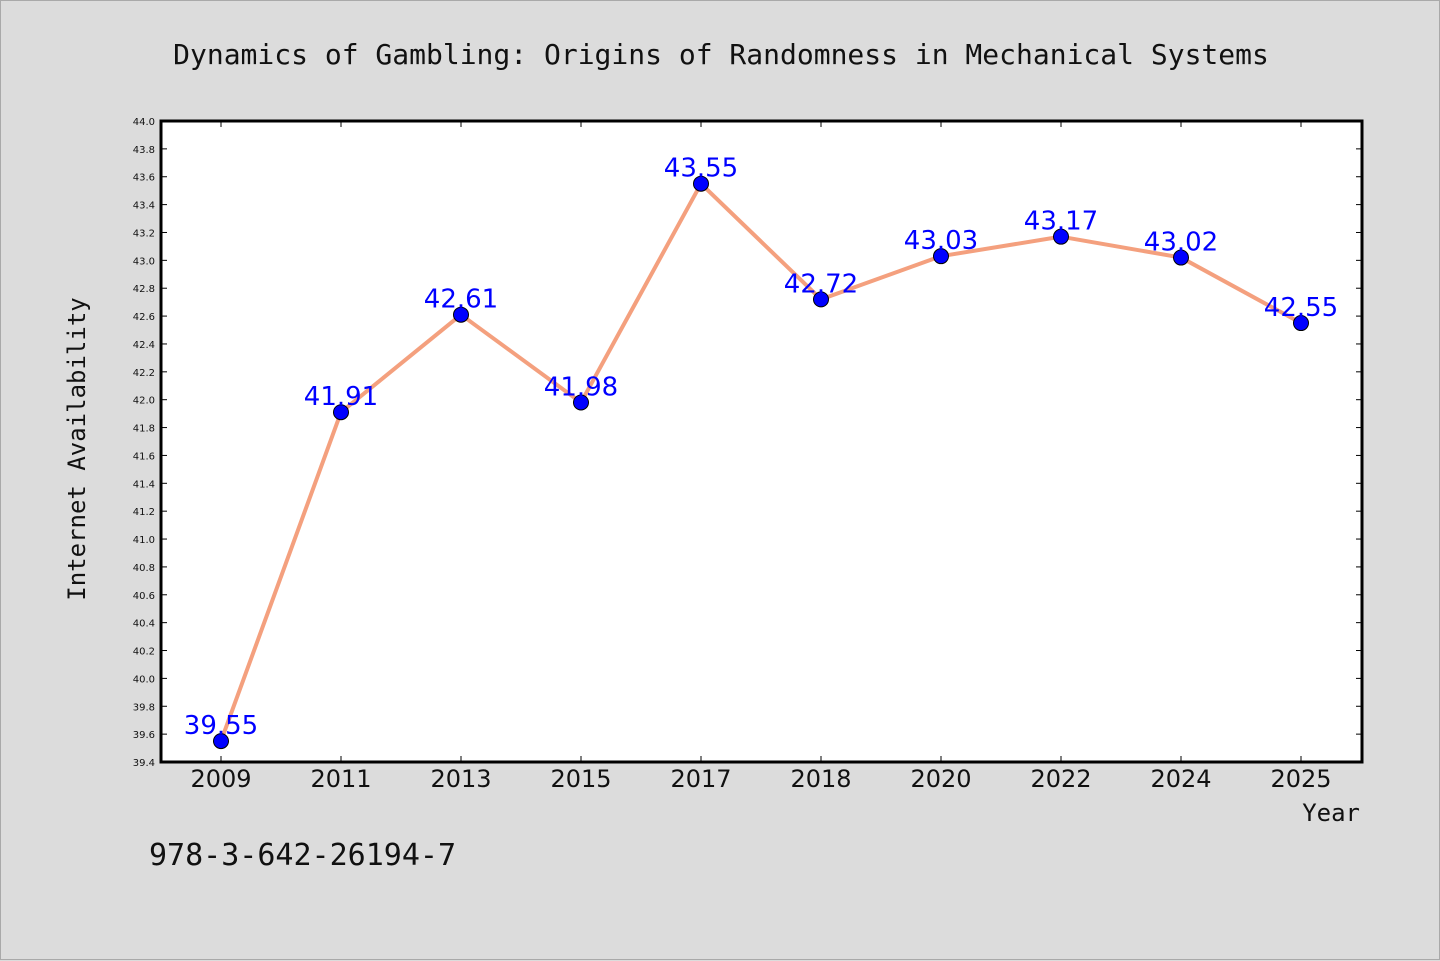 This screenshot has width=1440, height=961. I want to click on y-tick-label: 42.2, so click(144, 373).